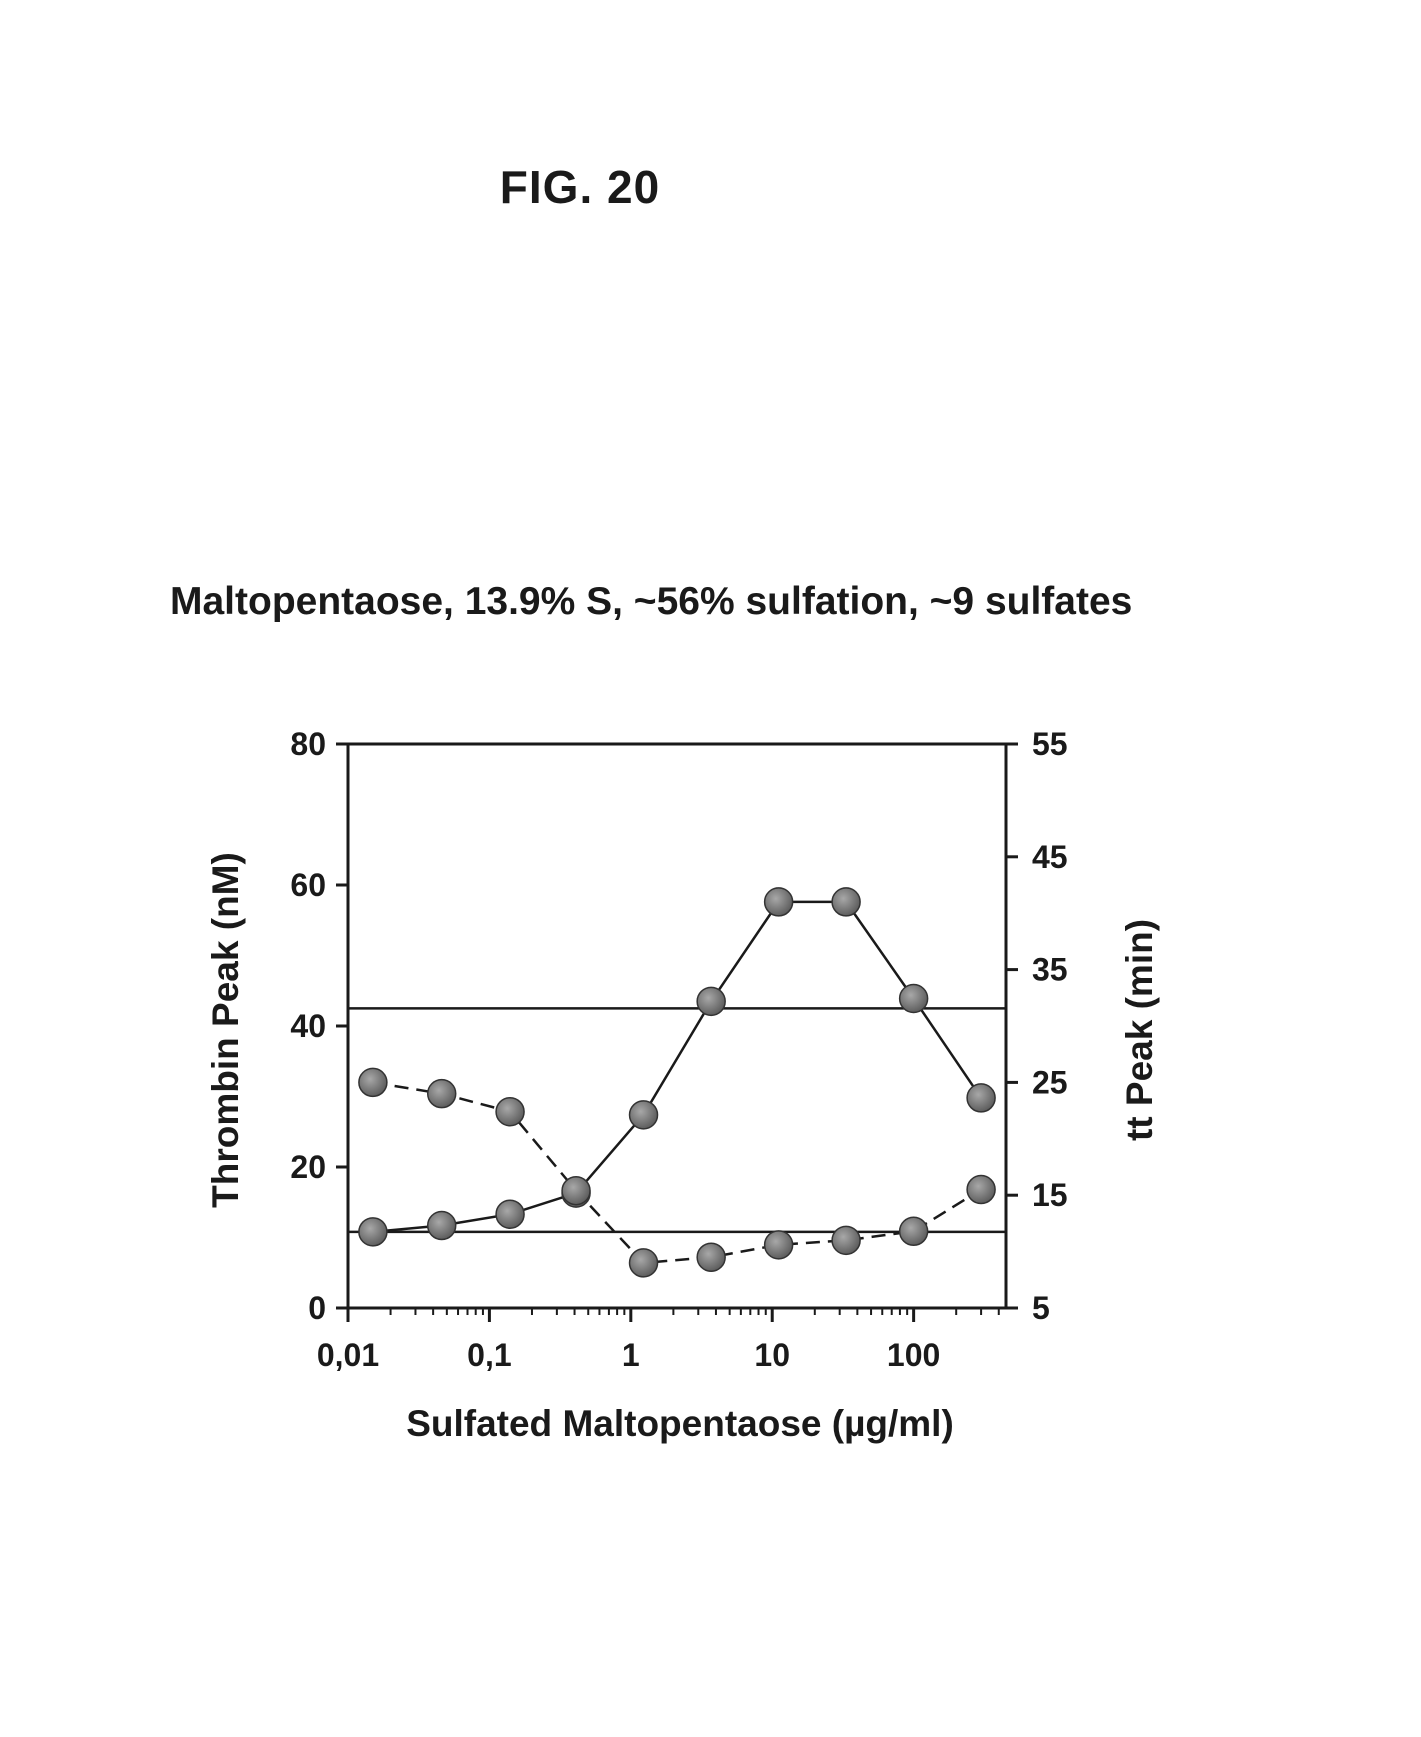 This screenshot has width=1421, height=1737. What do you see at coordinates (225, 1030) in the screenshot?
I see `left-axis-title: Thrombin Peak (nM)` at bounding box center [225, 1030].